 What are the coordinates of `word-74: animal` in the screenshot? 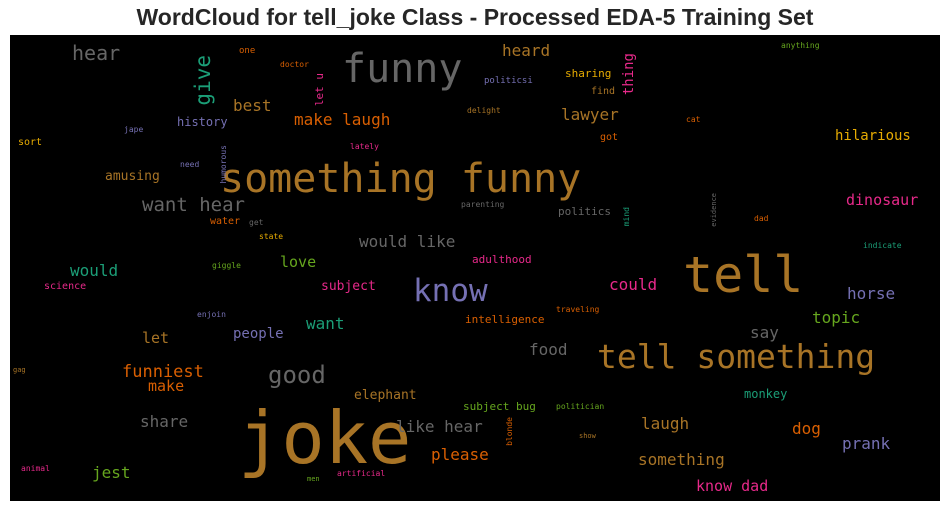 It's located at (35, 468).